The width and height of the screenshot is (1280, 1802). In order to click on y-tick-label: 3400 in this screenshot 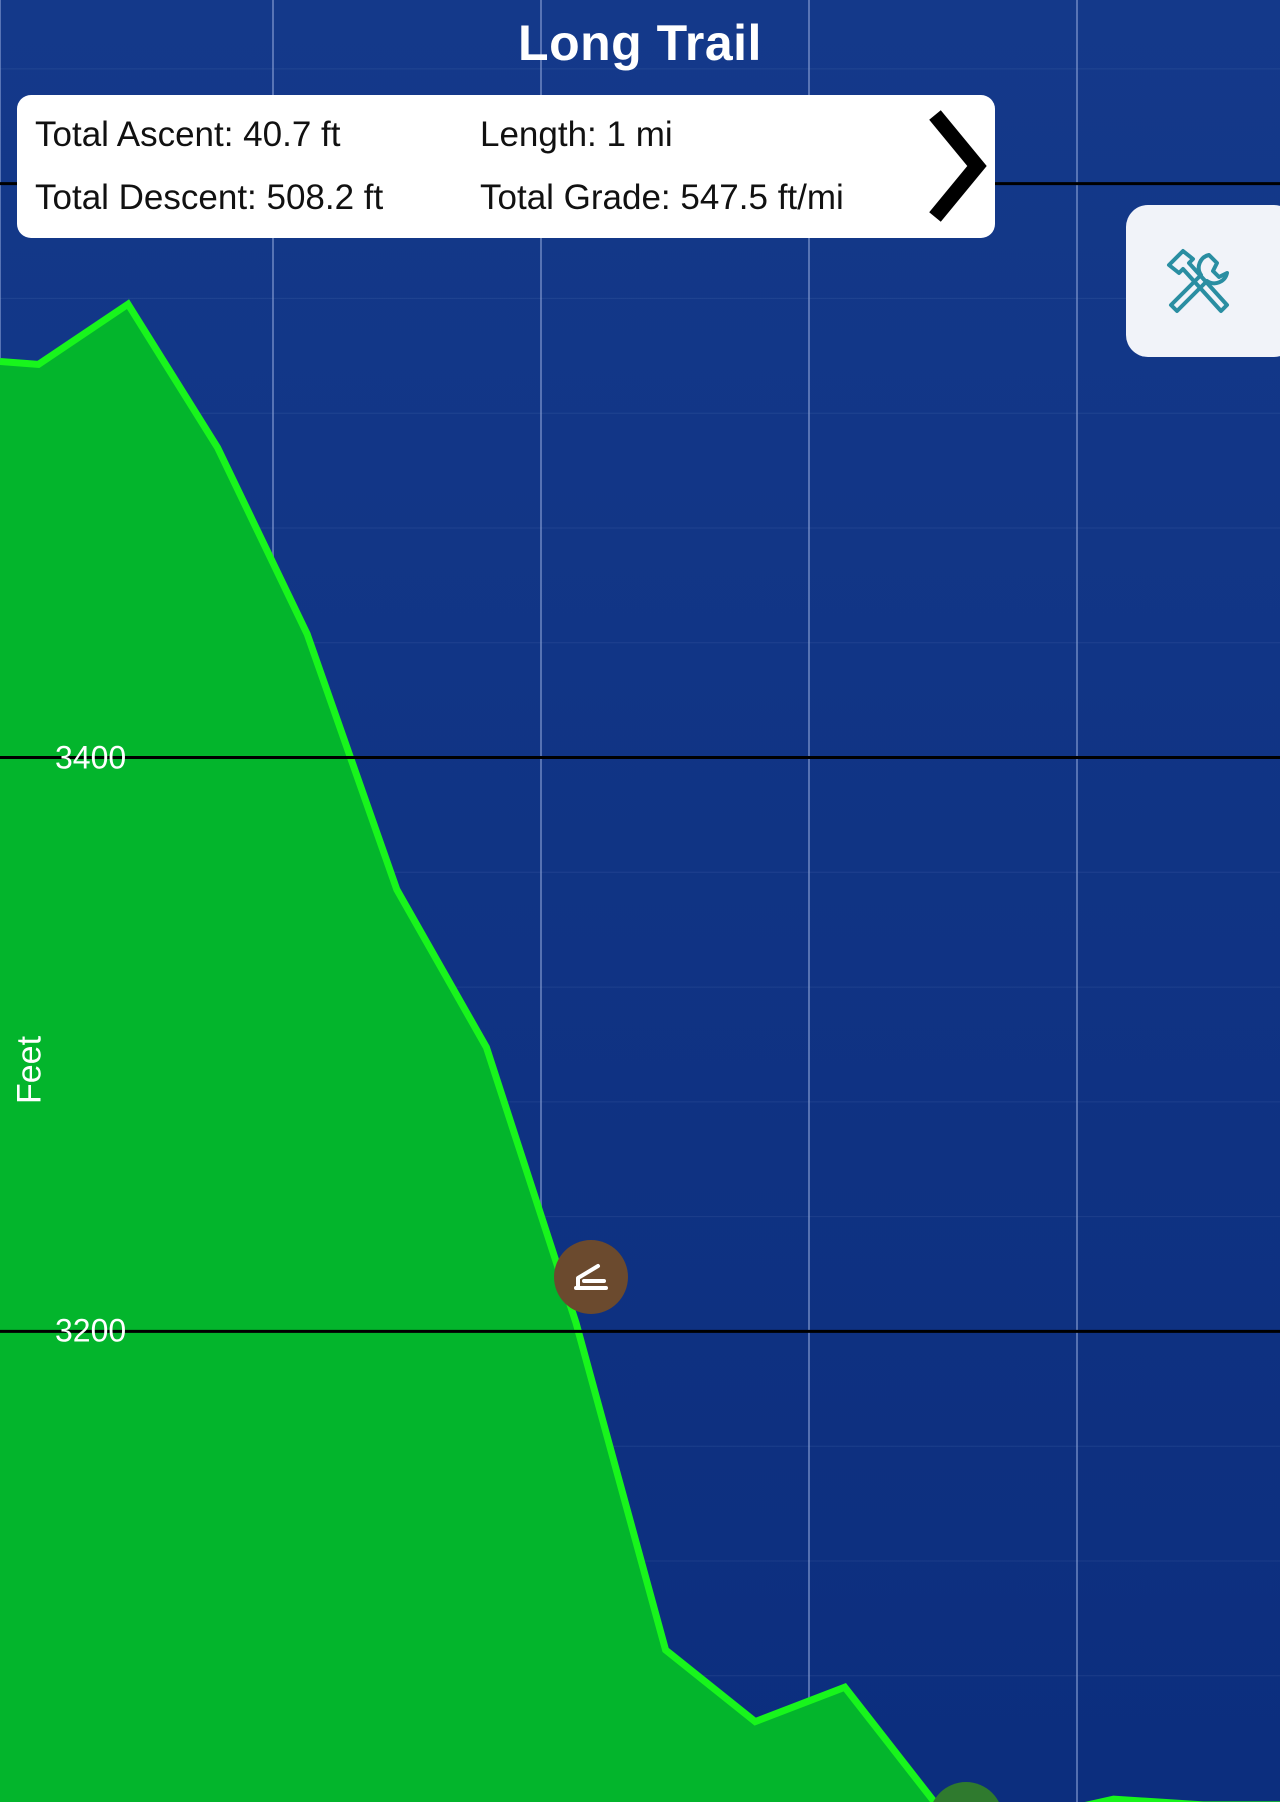, I will do `click(91, 757)`.